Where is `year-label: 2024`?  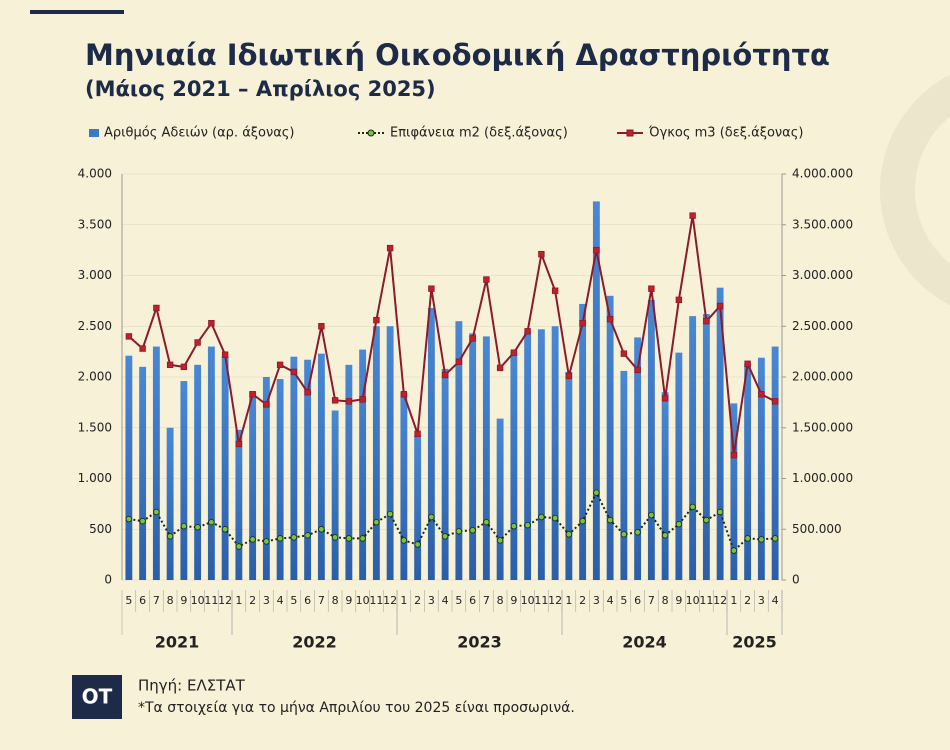
year-label: 2024 is located at coordinates (644, 642).